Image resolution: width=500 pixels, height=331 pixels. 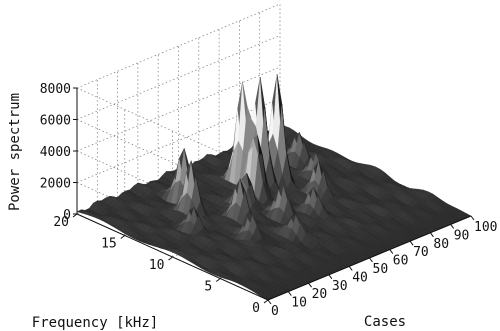 I want to click on x-tick-label: 100, so click(x=485, y=227).